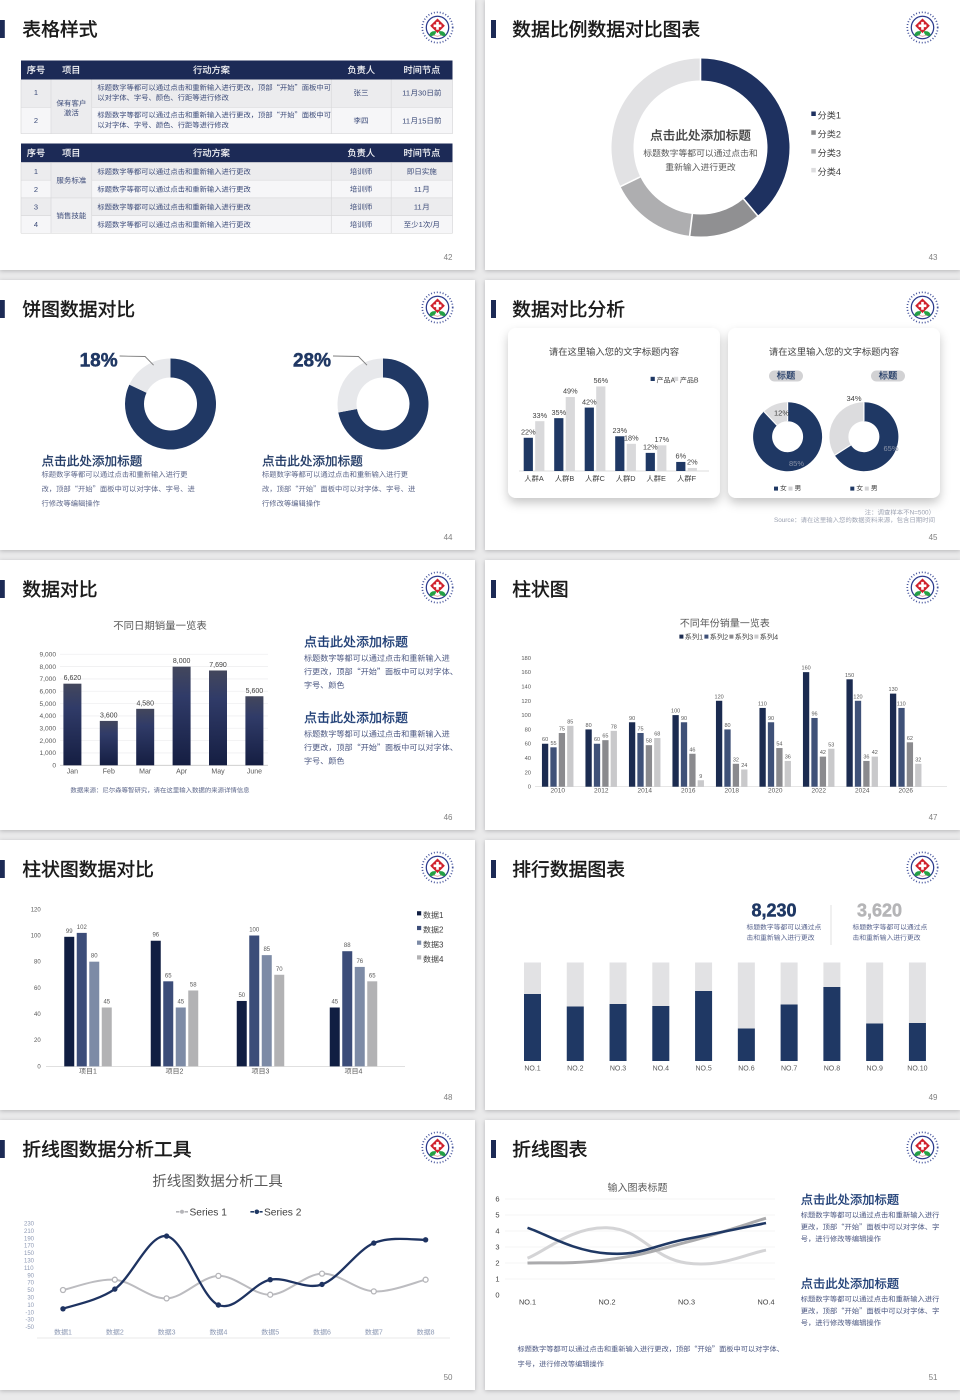 This screenshot has width=960, height=1400. What do you see at coordinates (279, 970) in the screenshot?
I see `svg-text: 70` at bounding box center [279, 970].